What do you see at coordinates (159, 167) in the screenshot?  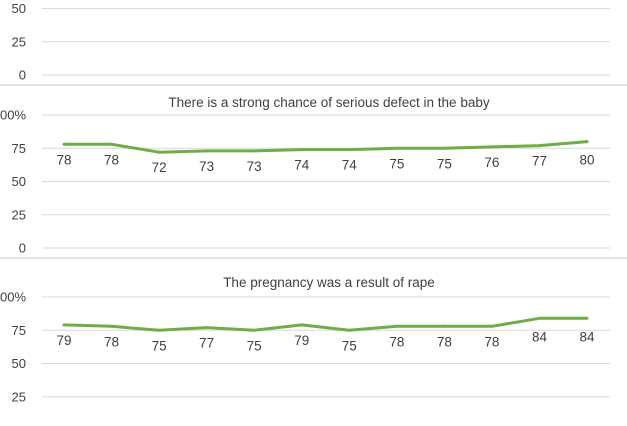 I see `data-label: 72` at bounding box center [159, 167].